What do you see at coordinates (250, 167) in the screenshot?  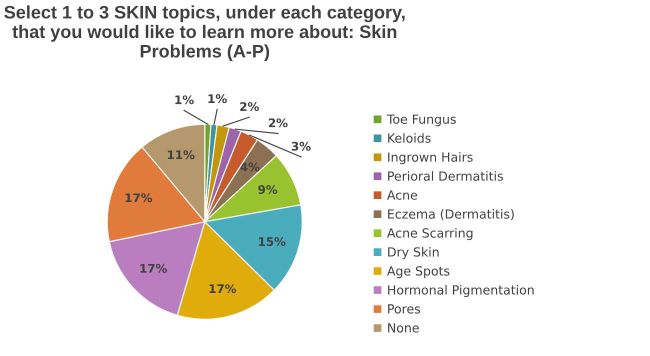 I see `data-label: 4%` at bounding box center [250, 167].